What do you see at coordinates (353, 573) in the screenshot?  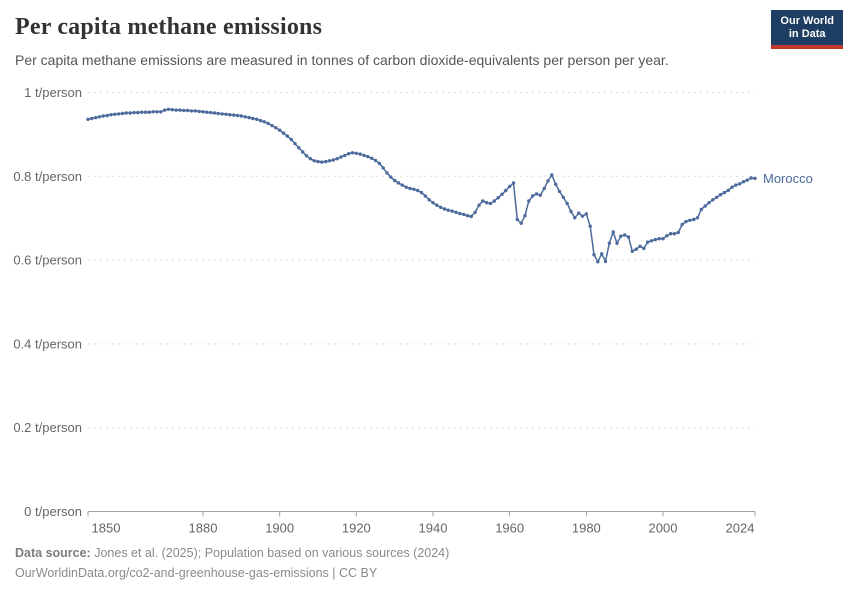 I see `license-text: | CC BY` at bounding box center [353, 573].